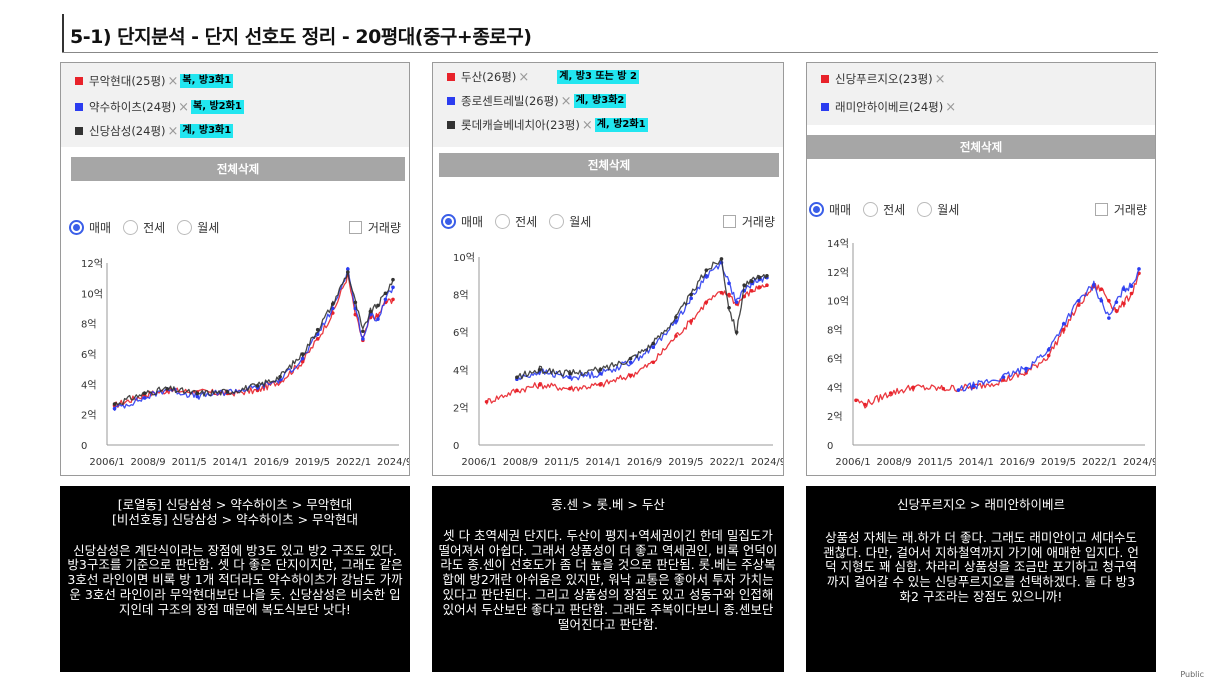  What do you see at coordinates (520, 462) in the screenshot?
I see `x-tick-label: 2008/9` at bounding box center [520, 462].